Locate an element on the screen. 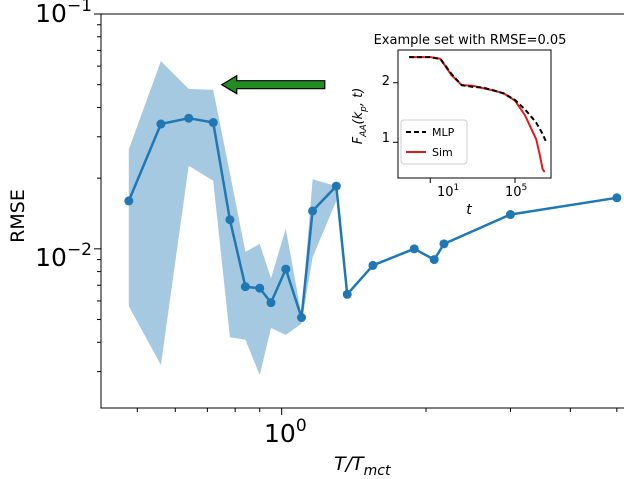 This screenshot has height=479, width=624. inset-x-tick-label-1: 10¹ is located at coordinates (448, 191).